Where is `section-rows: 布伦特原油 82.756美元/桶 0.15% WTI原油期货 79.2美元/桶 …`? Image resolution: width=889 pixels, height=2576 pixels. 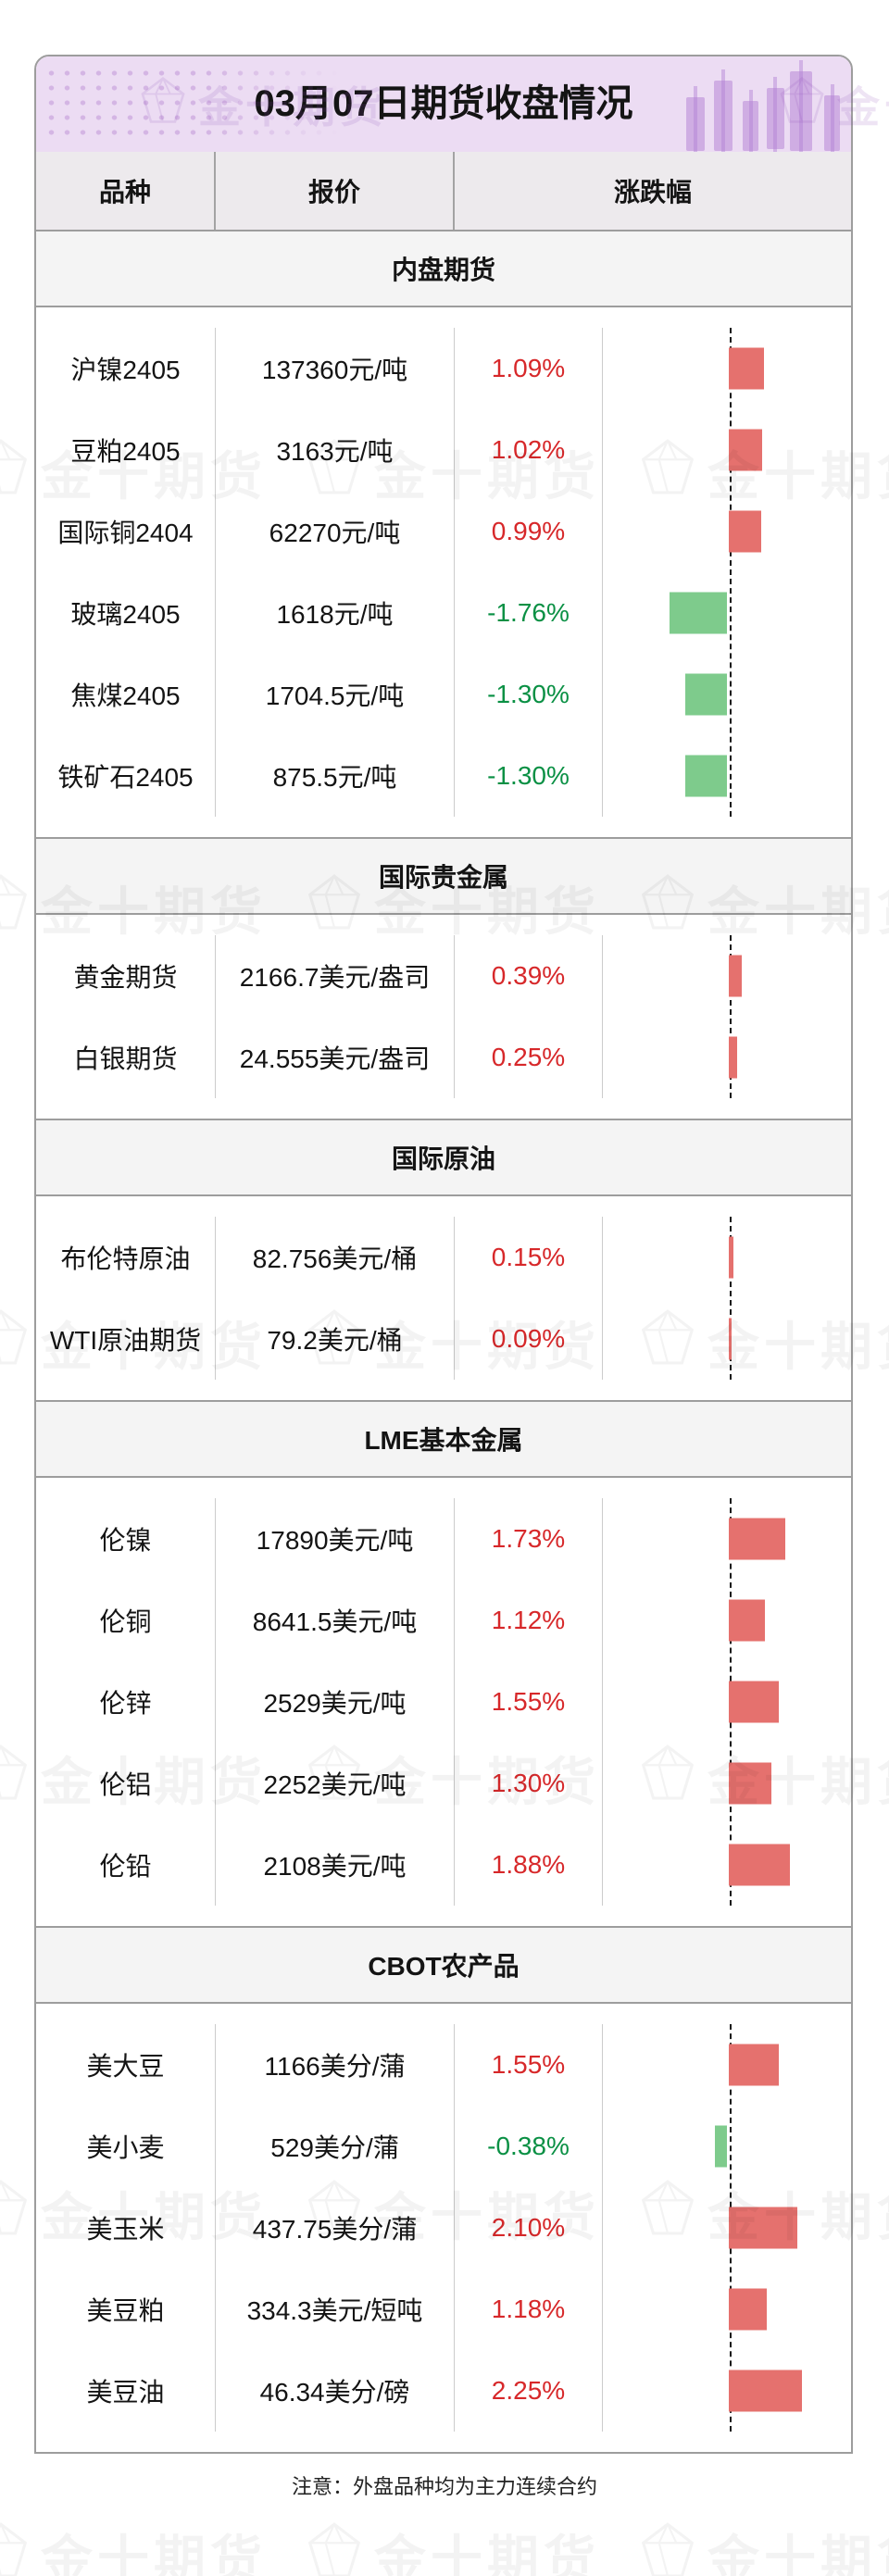
section-rows: 布伦特原油 82.756美元/桶 0.15% WTI原油期货 79.2美元/桶 … is located at coordinates (443, 1298).